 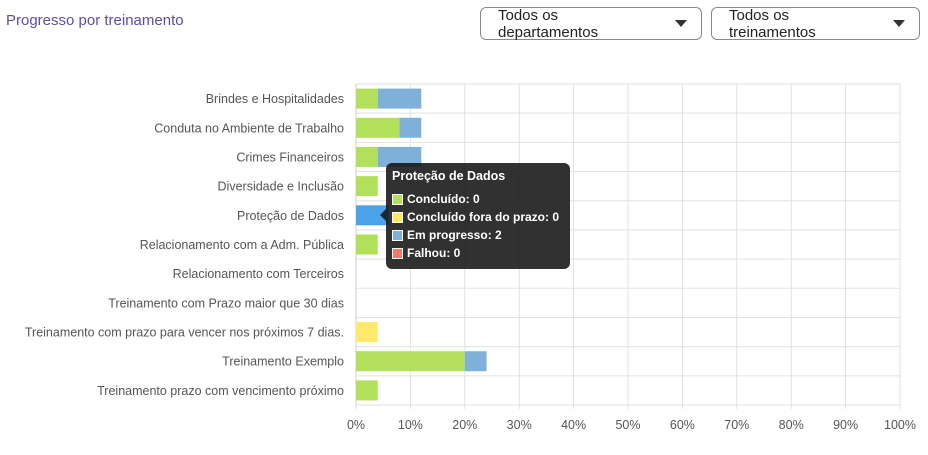 I want to click on x-tick-label: 80%, so click(x=791, y=425).